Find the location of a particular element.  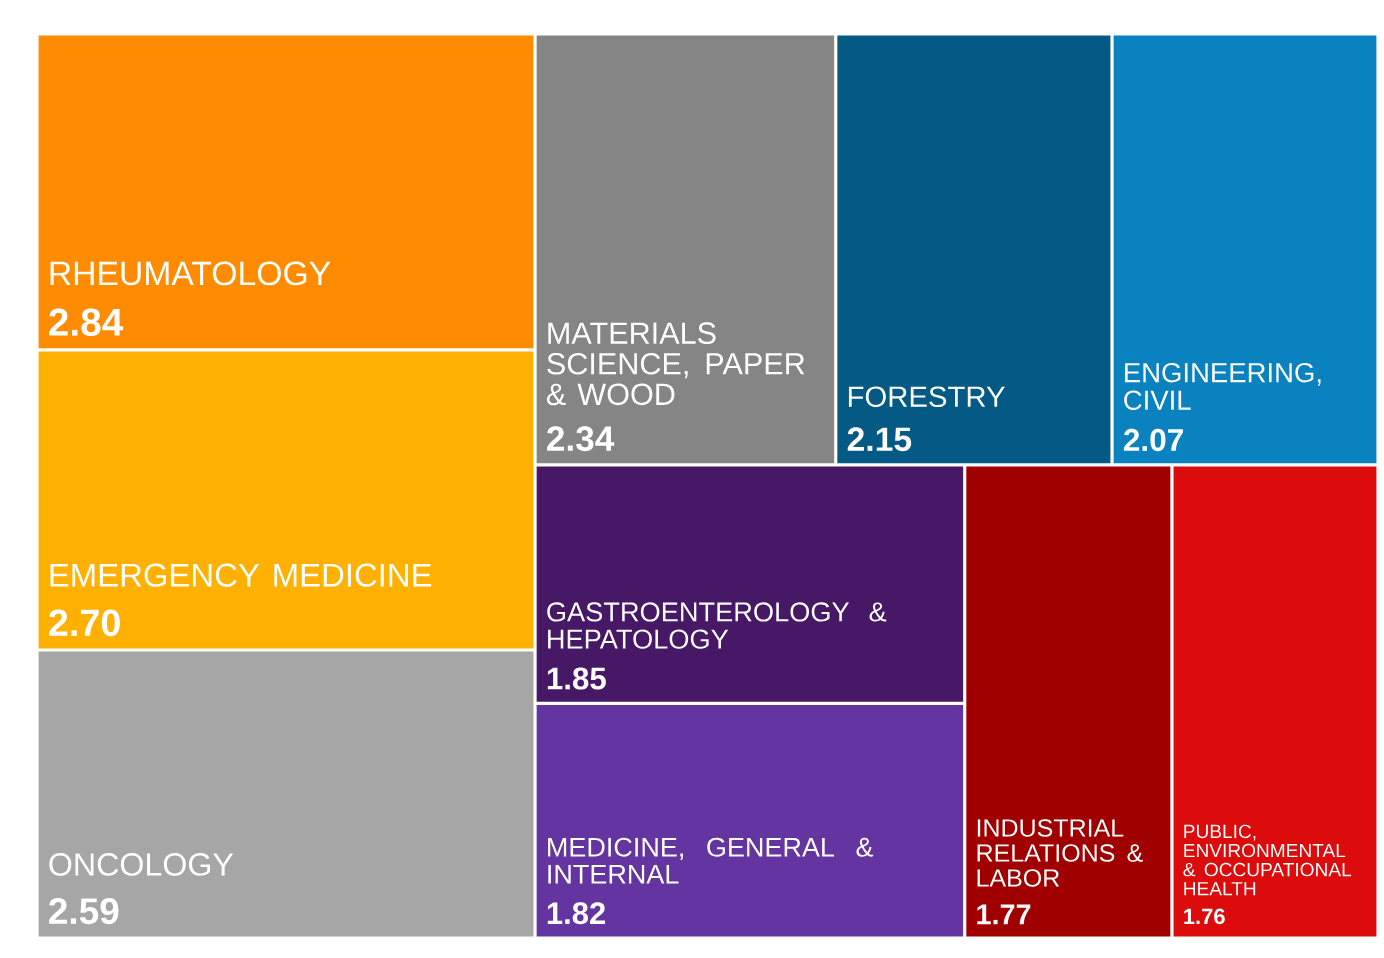

data-label: 2.07 is located at coordinates (1153, 440).